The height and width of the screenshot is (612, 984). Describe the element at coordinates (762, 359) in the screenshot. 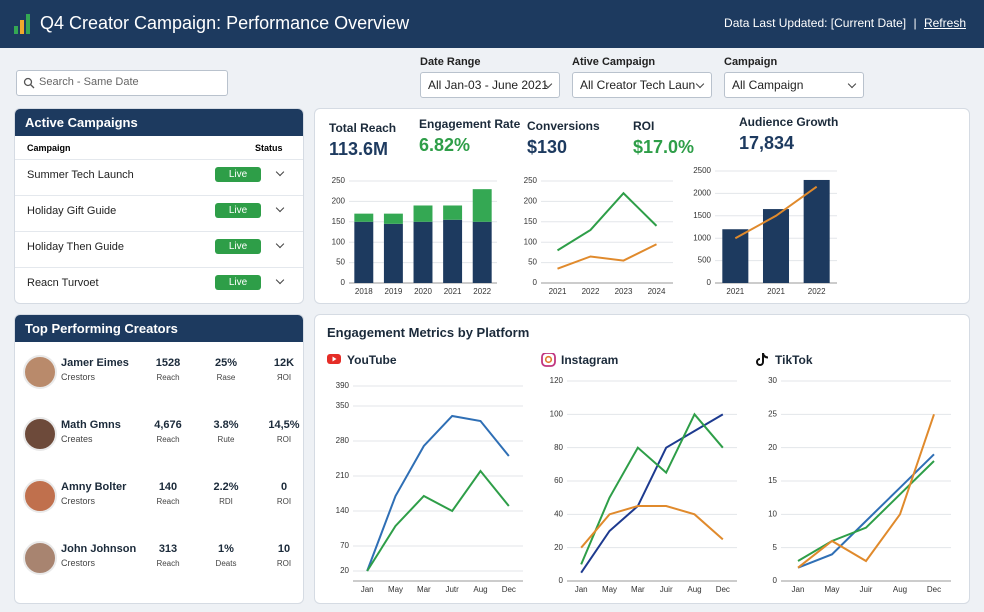

I see `tiktok-icon` at that location.